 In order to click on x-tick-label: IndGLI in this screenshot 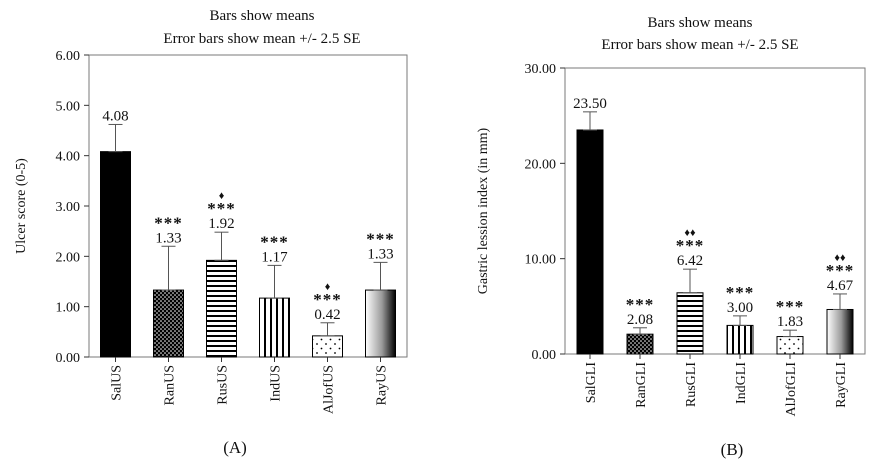, I will do `click(741, 383)`.